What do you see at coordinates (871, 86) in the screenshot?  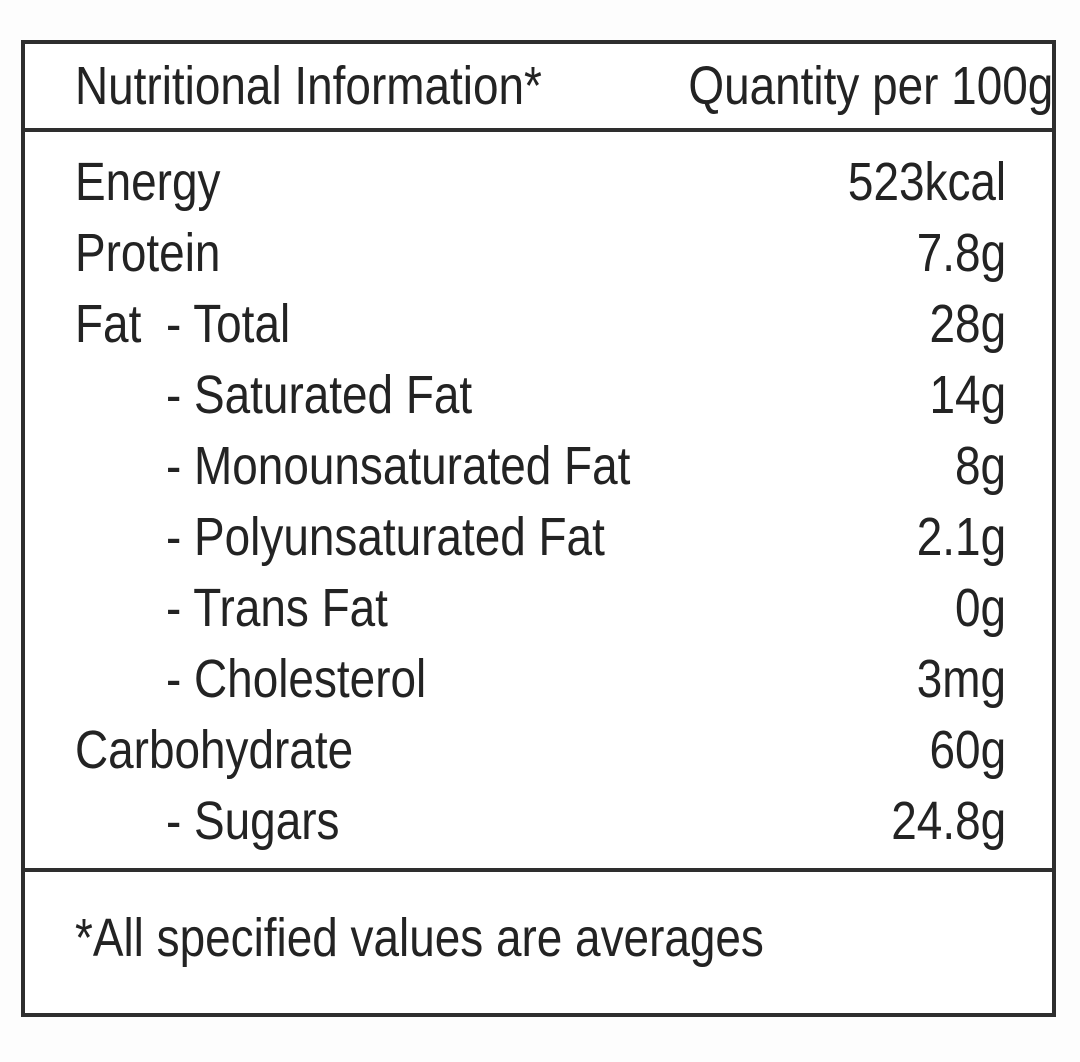 I see `header-quantity-column: Quantity per 100g` at bounding box center [871, 86].